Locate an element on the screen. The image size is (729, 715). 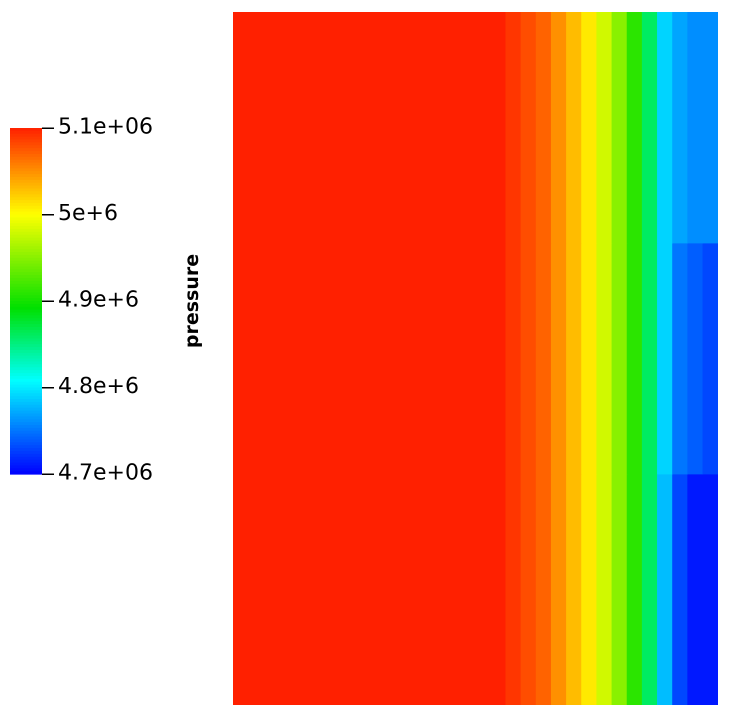
color-bar-label: 4.8e+6 is located at coordinates (98, 387).